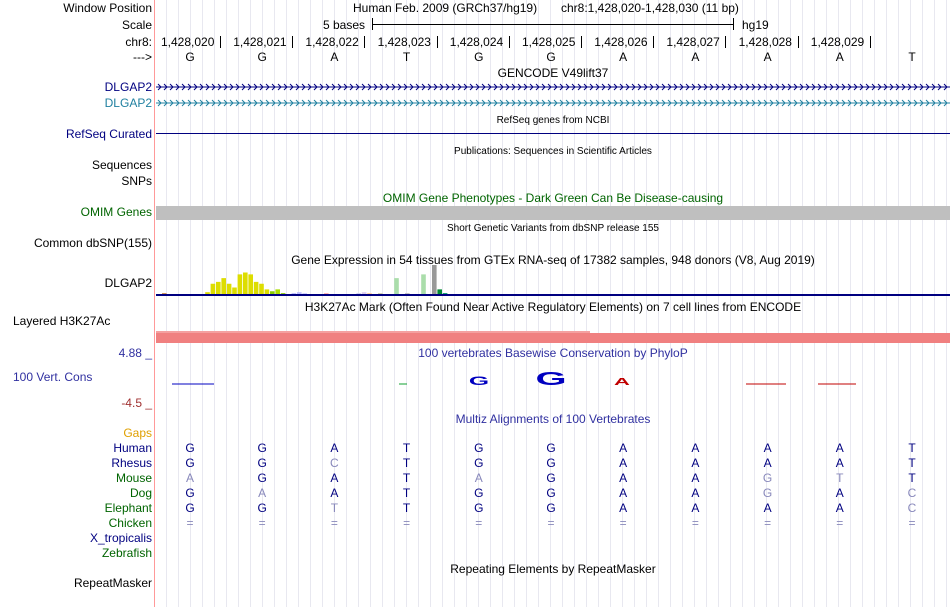 This screenshot has width=950, height=607. What do you see at coordinates (220, 42) in the screenshot?
I see `position-tick` at bounding box center [220, 42].